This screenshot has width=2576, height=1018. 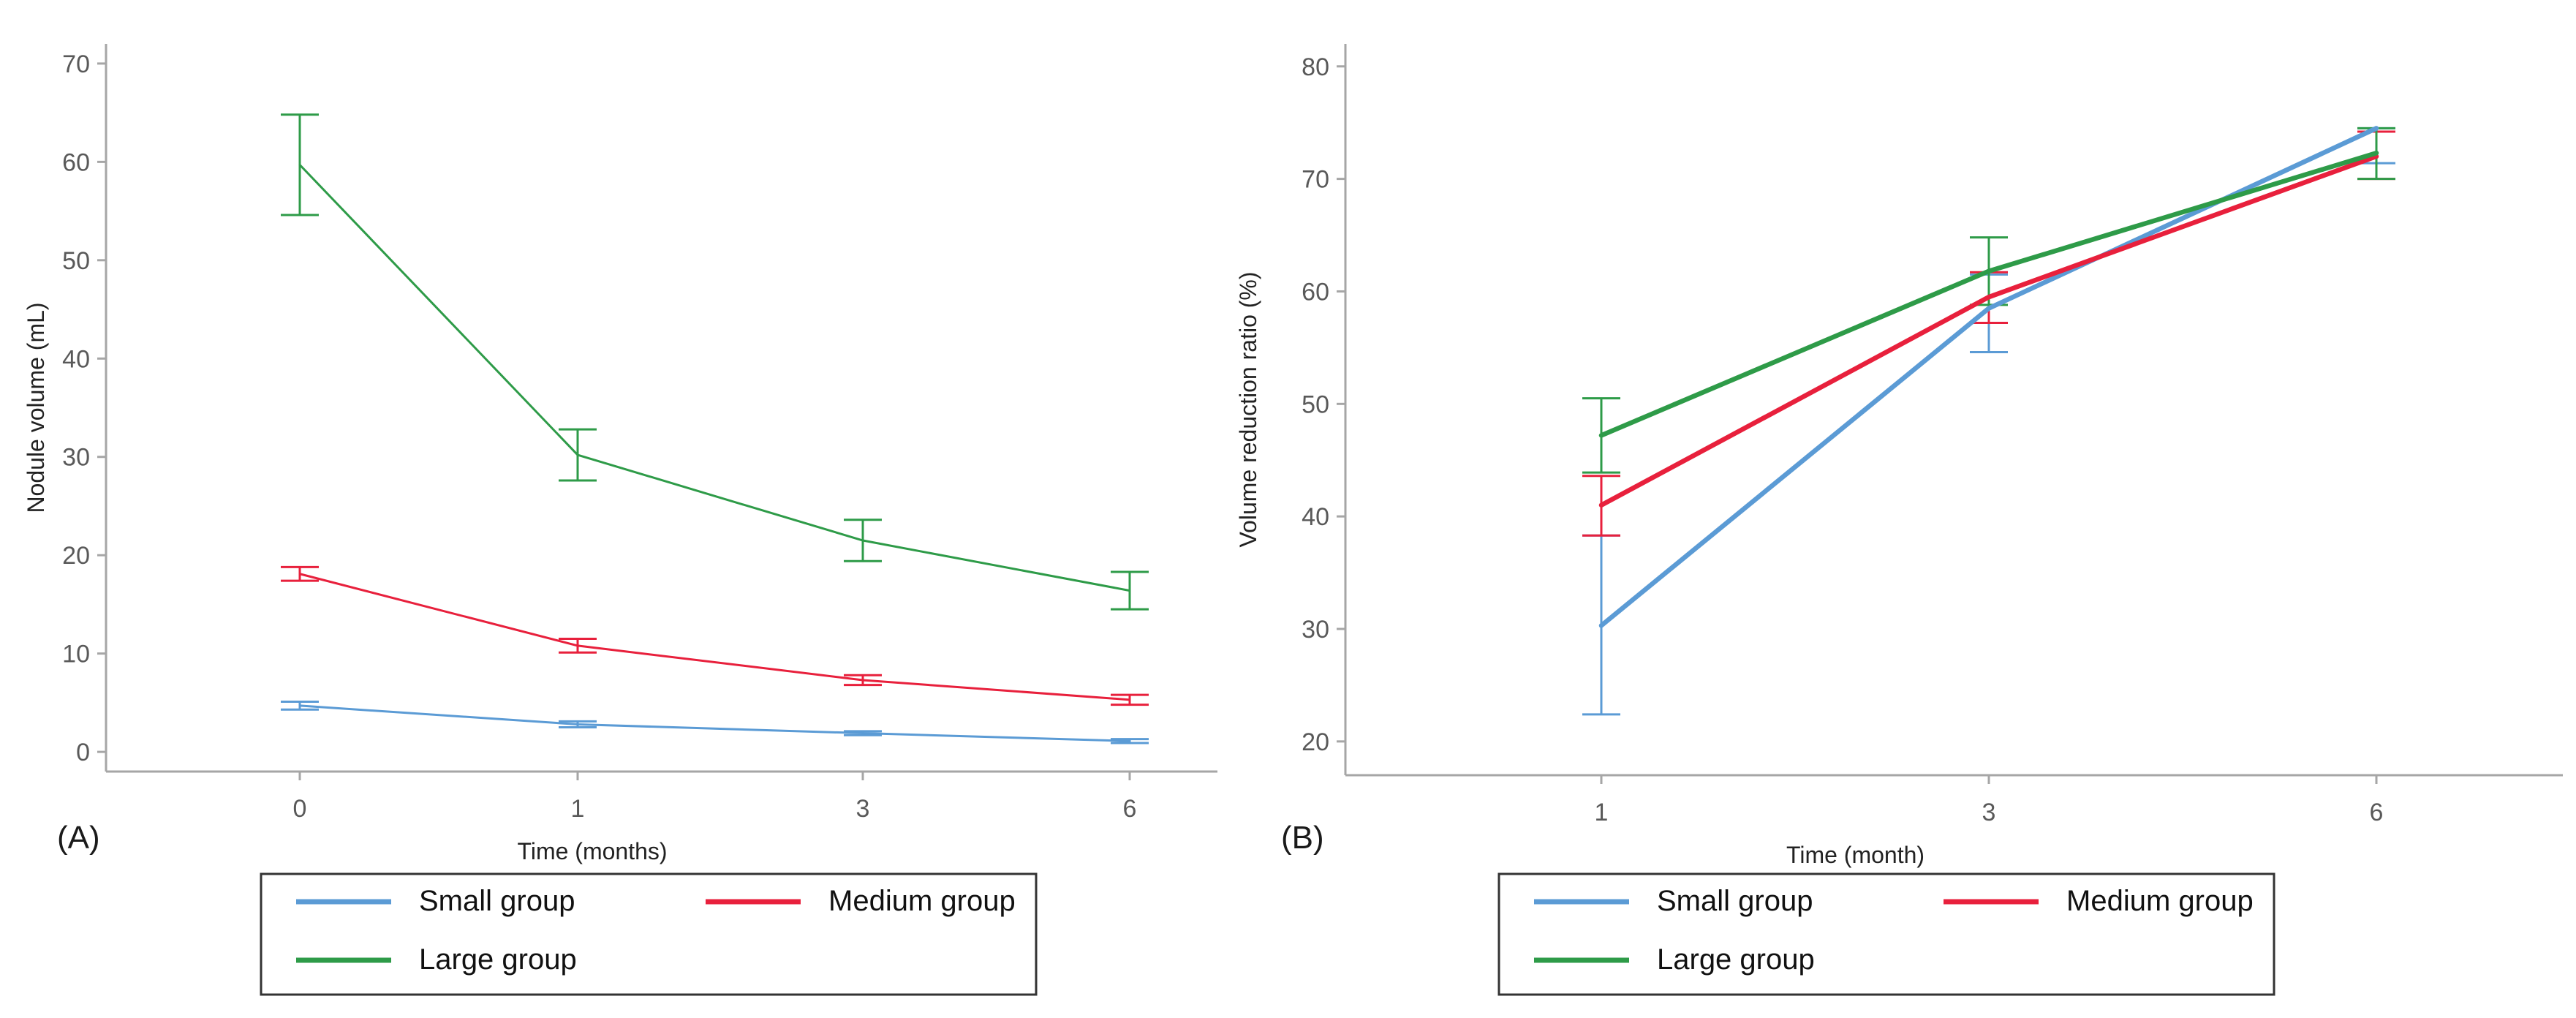 I want to click on y-tick-label: 0, so click(x=83, y=752).